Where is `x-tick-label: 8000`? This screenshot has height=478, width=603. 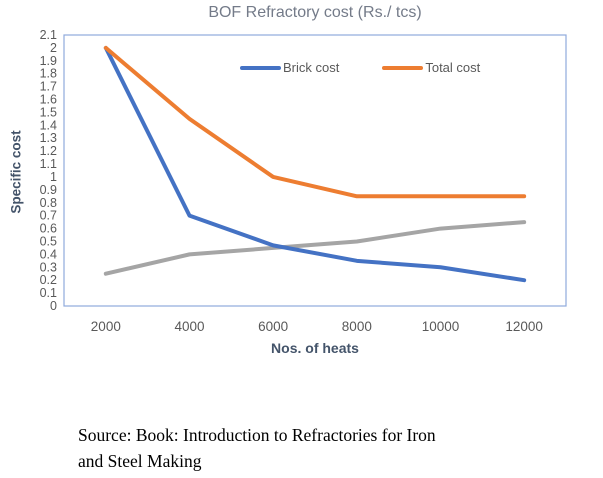 x-tick-label: 8000 is located at coordinates (357, 326).